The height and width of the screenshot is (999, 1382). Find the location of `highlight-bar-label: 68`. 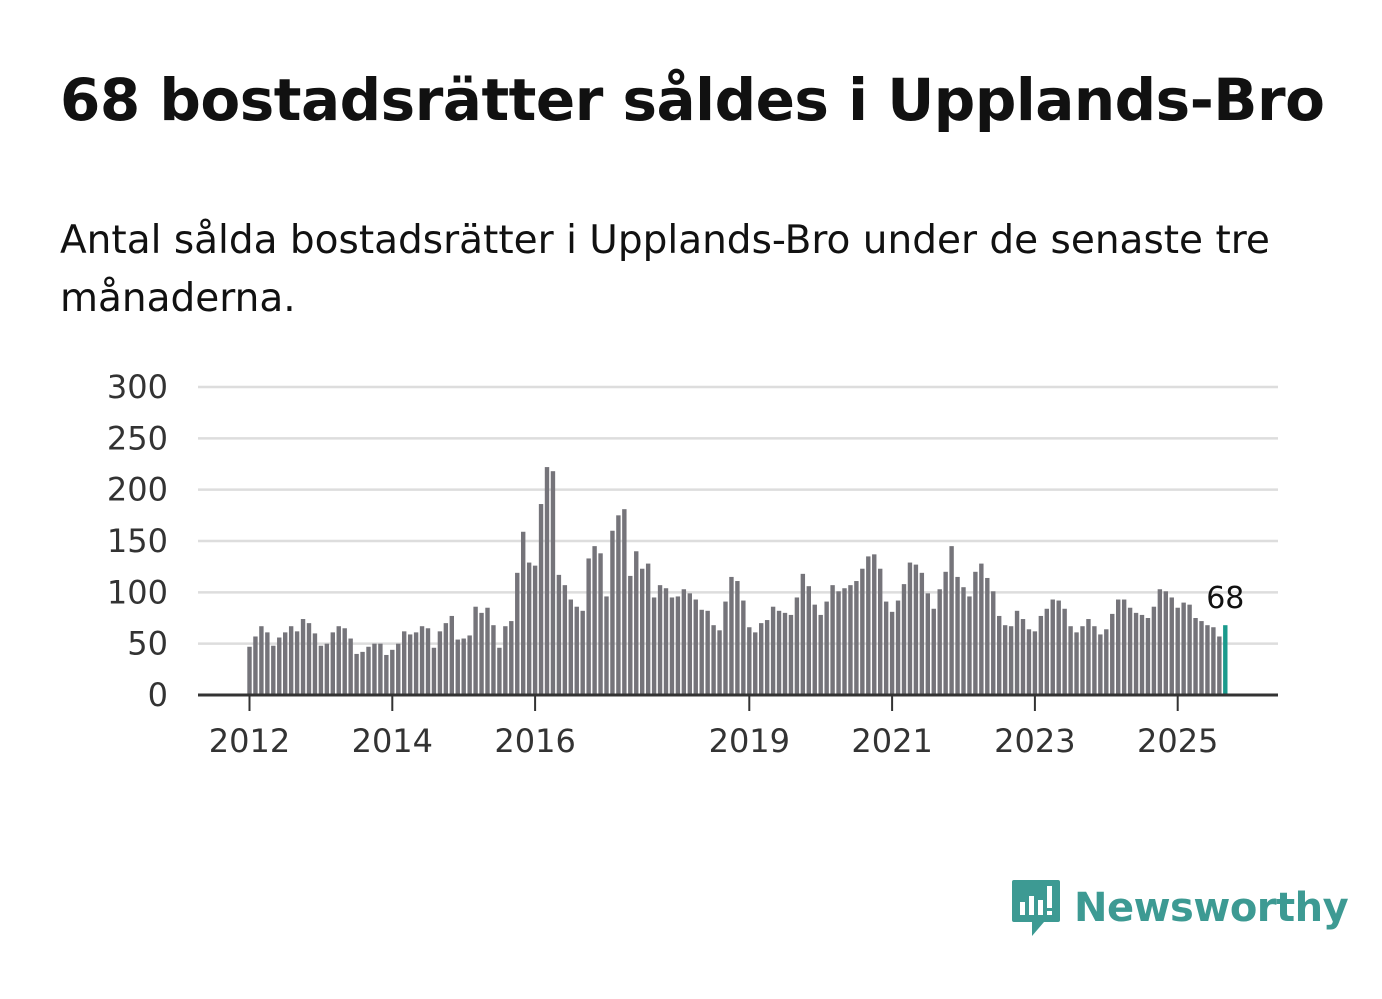

highlight-bar-label: 68 is located at coordinates (1225, 598).